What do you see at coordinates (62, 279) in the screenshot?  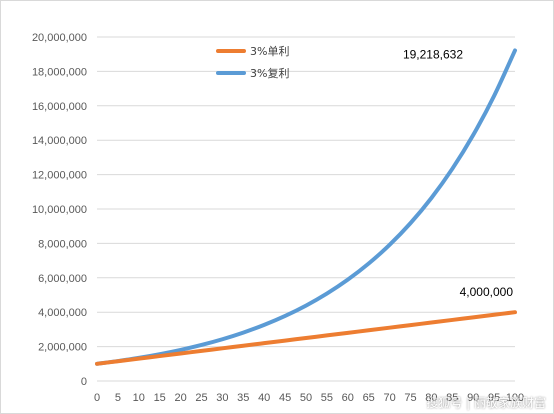 I see `y-tick-label: 6,000,000` at bounding box center [62, 279].